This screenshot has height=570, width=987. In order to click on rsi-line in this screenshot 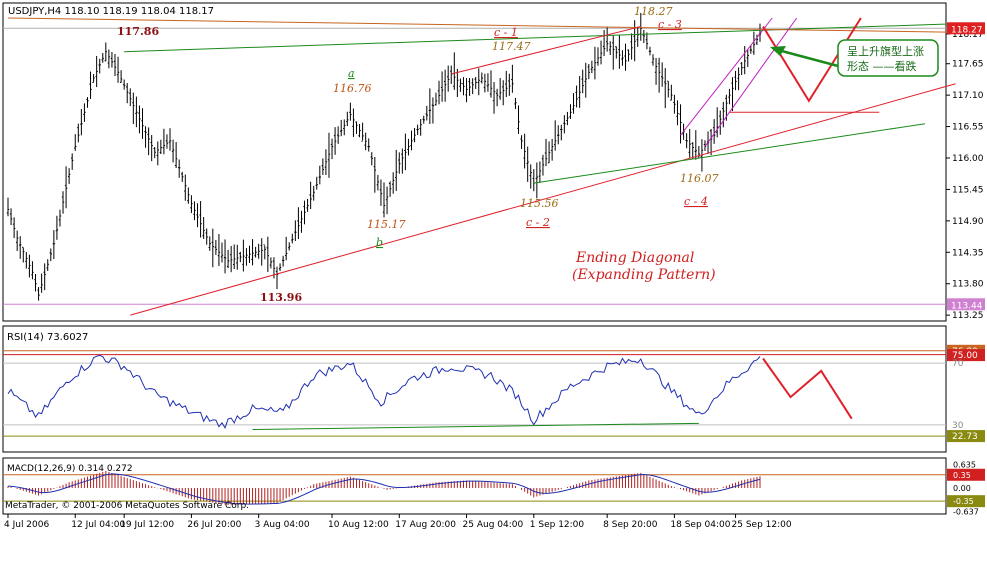, I will do `click(384, 391)`.